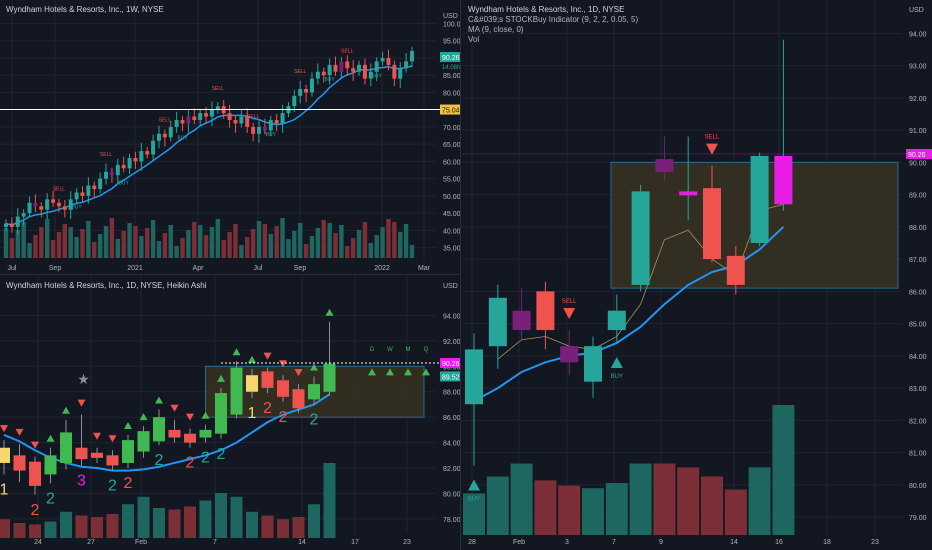 Image resolution: width=932 pixels, height=550 pixels. Describe the element at coordinates (916, 10) in the screenshot. I see `axis-unit-label: USD` at that location.